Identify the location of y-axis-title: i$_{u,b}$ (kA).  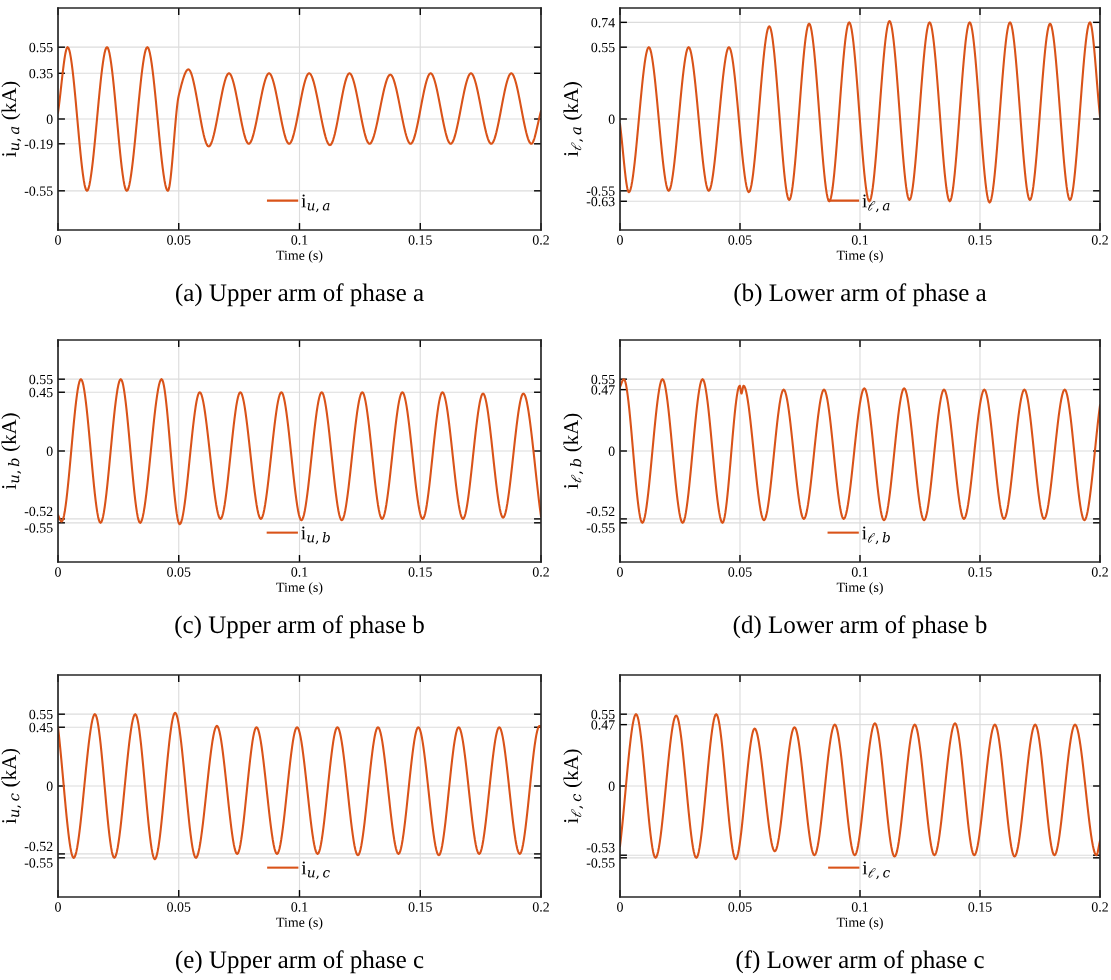
(11, 451).